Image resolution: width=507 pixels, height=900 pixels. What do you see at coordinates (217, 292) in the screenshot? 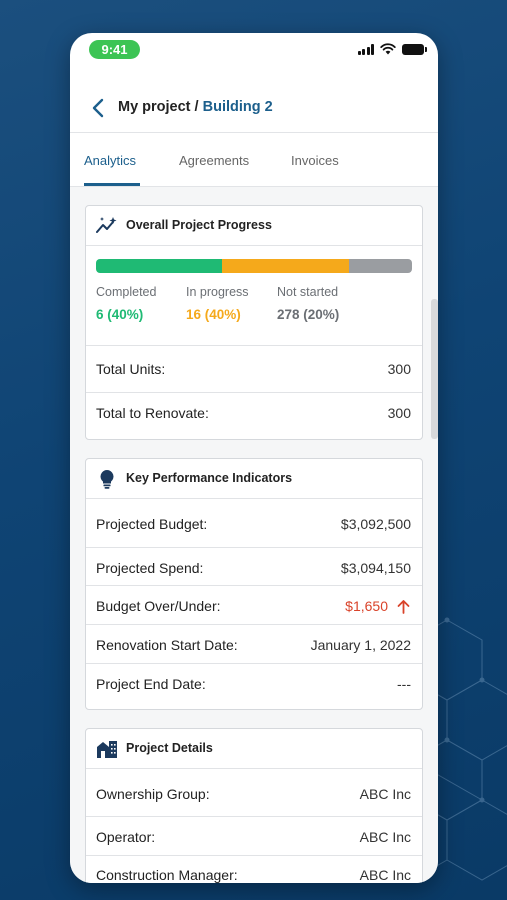
I see `legend-in-progress-label: In progress` at bounding box center [217, 292].